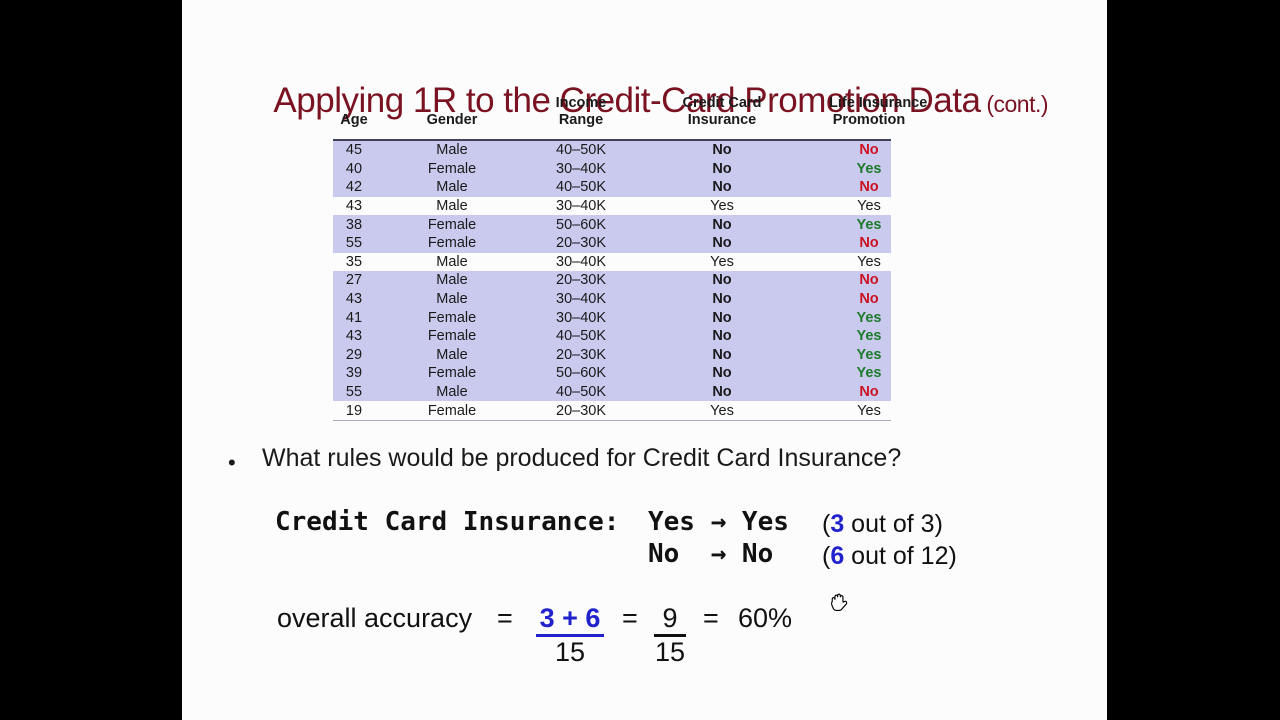 Image resolution: width=1280 pixels, height=720 pixels. What do you see at coordinates (612, 355) in the screenshot?
I see `table-row: 29 Male 20–30K No Yes` at bounding box center [612, 355].